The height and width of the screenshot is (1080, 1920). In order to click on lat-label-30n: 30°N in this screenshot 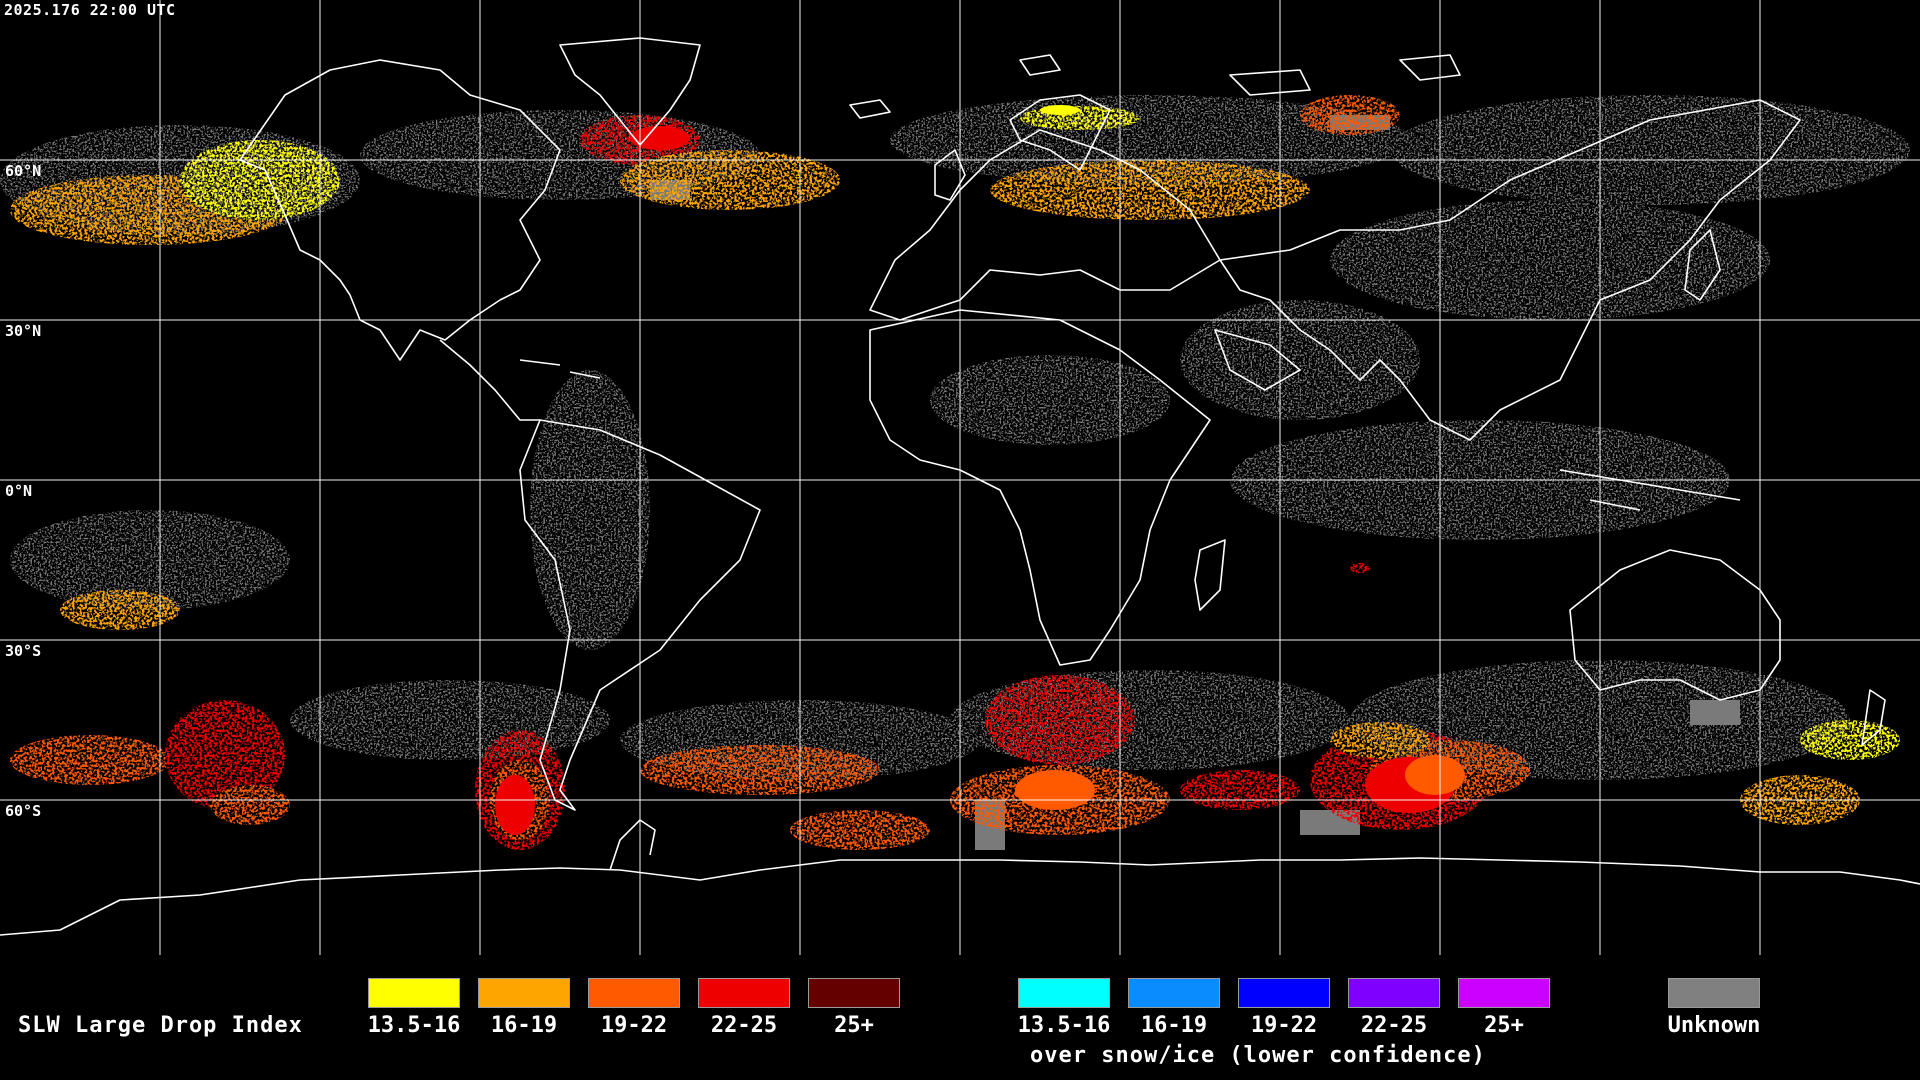, I will do `click(23, 331)`.